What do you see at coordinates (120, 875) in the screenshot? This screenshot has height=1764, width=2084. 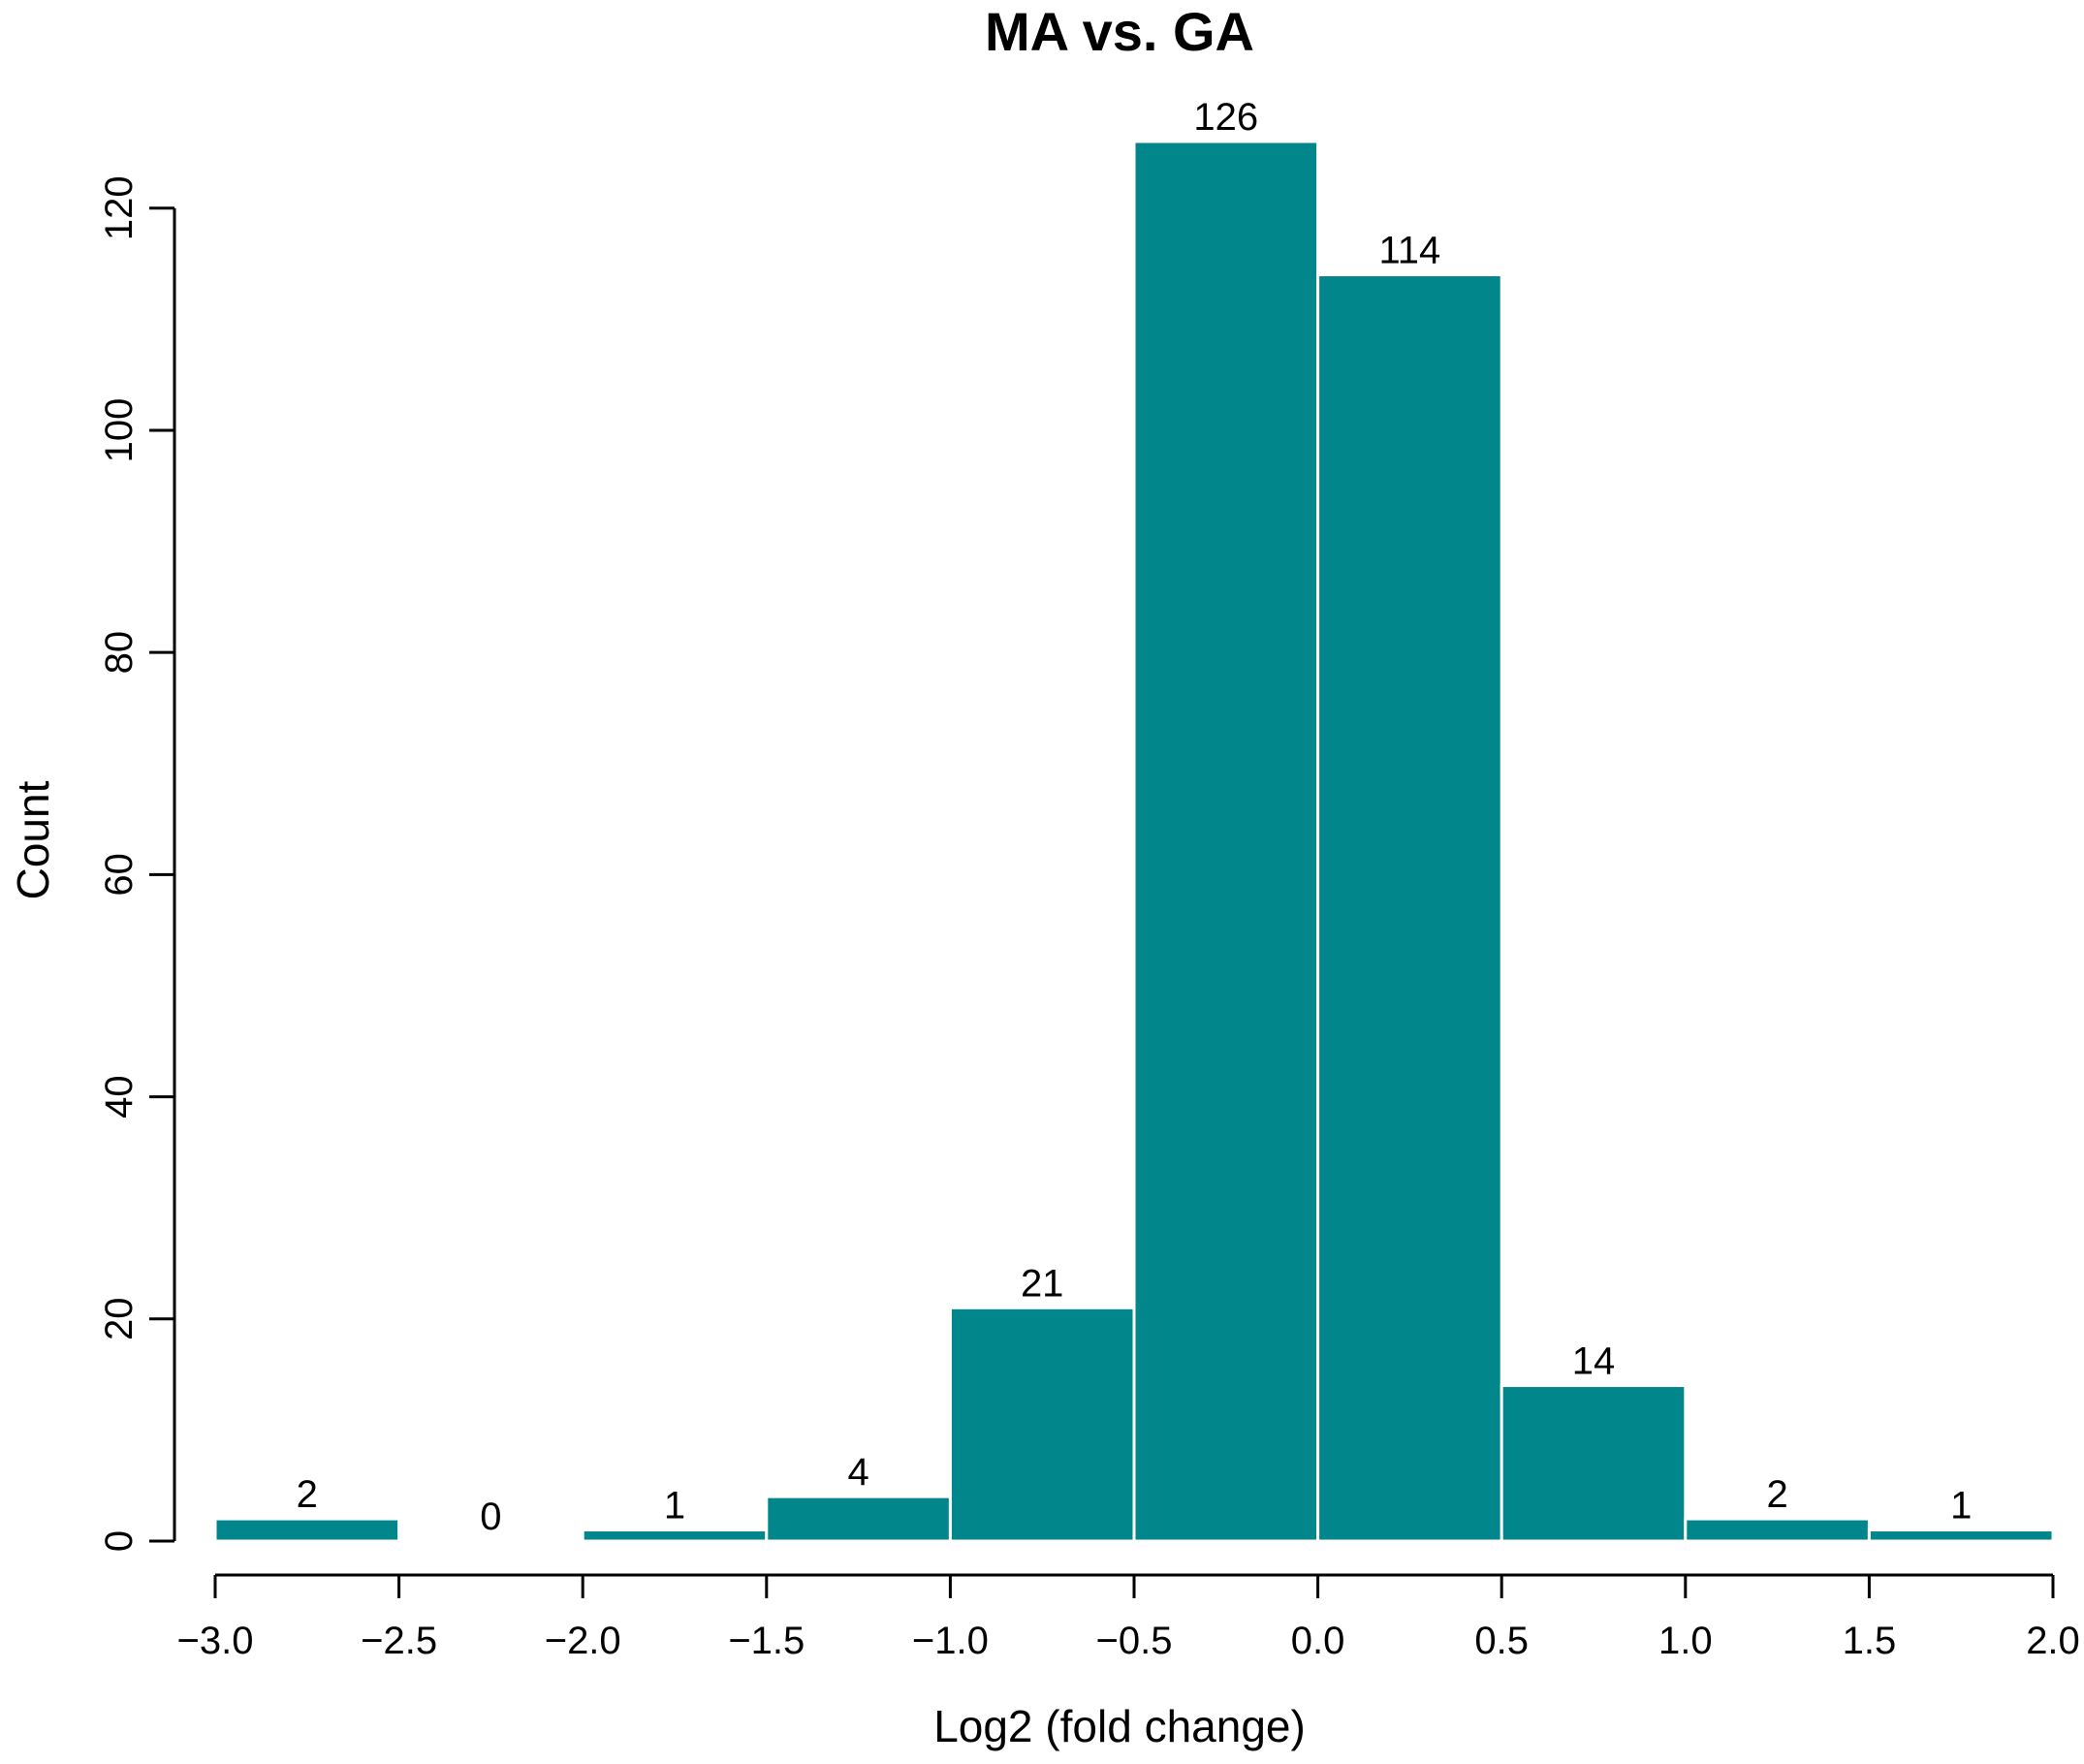 I see `y-tick-label: 60` at bounding box center [120, 875].